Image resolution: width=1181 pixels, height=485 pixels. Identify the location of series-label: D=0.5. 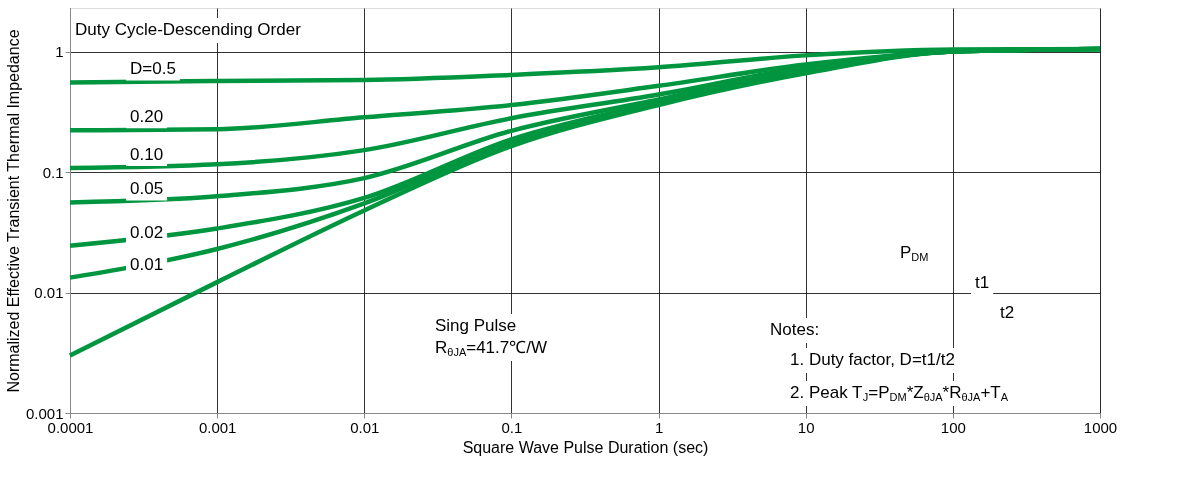
(153, 69).